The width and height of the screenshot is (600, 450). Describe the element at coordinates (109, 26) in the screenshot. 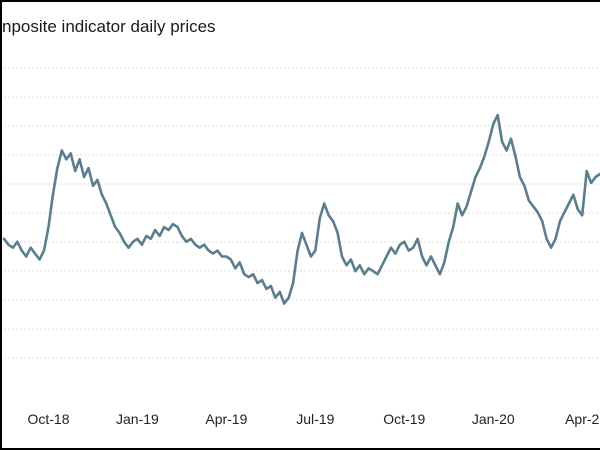

I see `chart-title: nposite indicator daily prices` at that location.